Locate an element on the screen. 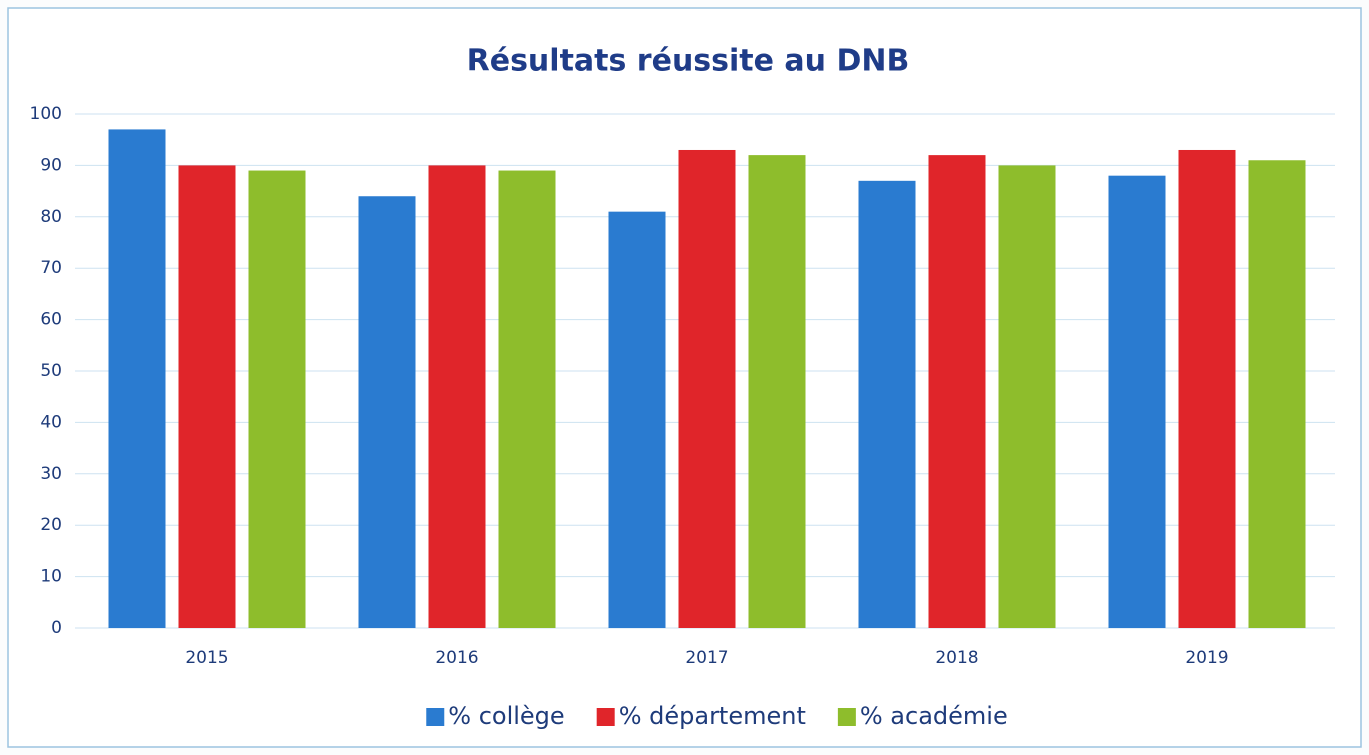 The width and height of the screenshot is (1369, 755). legend-label: % collège is located at coordinates (506, 716).